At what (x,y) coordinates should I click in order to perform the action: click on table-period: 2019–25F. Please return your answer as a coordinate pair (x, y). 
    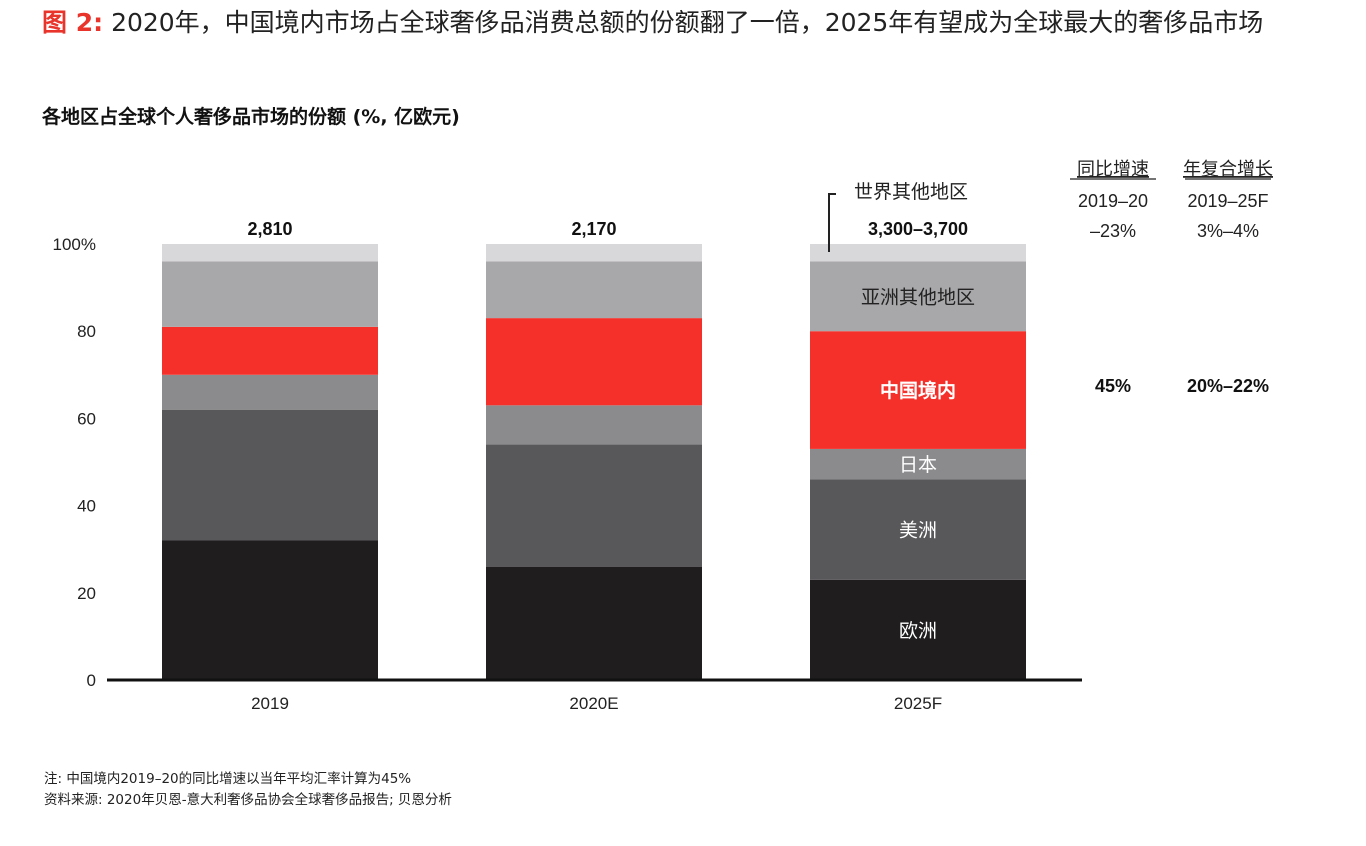
    Looking at the image, I should click on (1227, 201).